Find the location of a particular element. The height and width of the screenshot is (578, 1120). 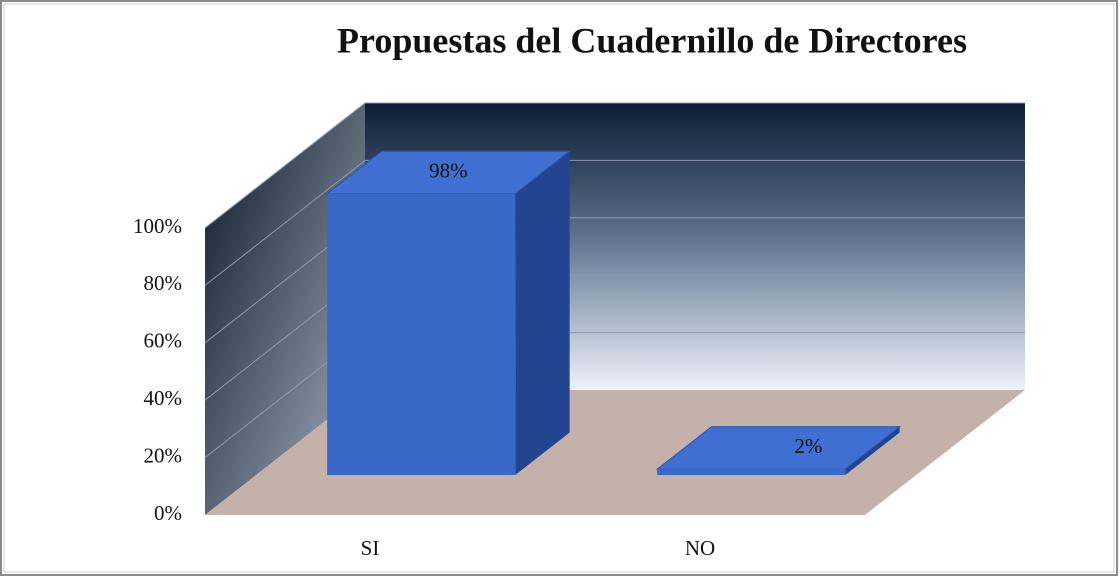

y-tick-label: 40% is located at coordinates (163, 398).